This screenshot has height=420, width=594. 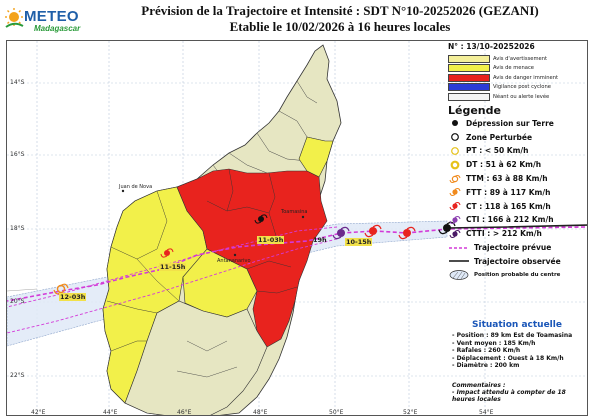 I want to click on lat-label: 22°S, so click(x=17, y=375).